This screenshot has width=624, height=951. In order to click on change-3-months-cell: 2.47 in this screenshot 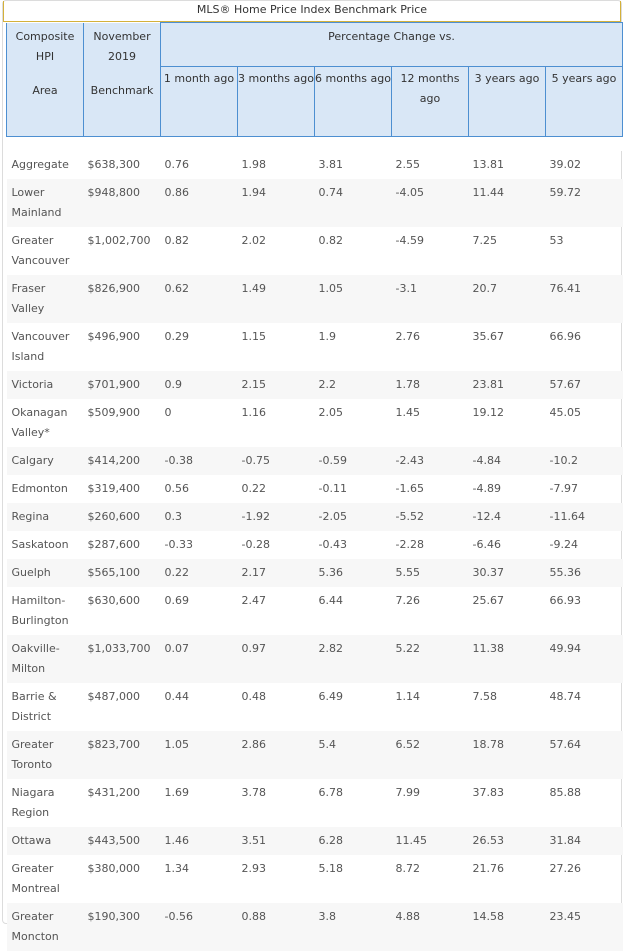, I will do `click(276, 611)`.